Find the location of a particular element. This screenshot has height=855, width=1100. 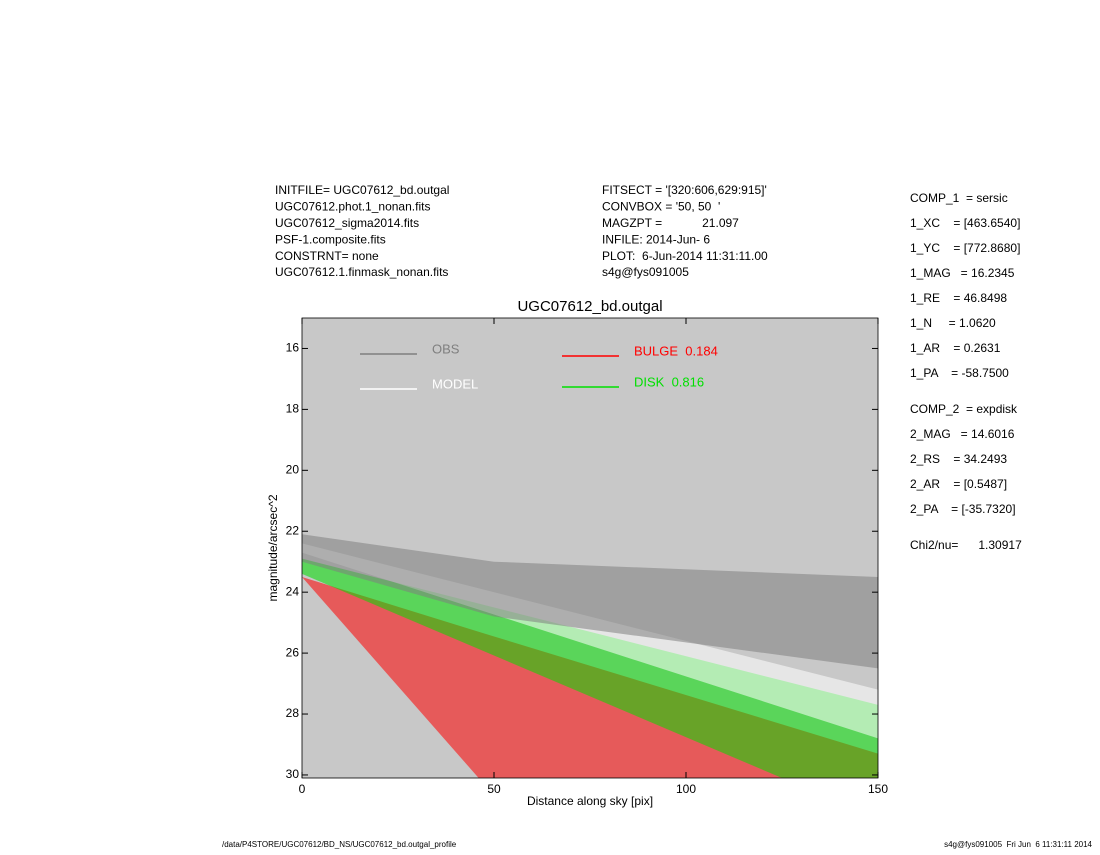

y-tick-label: 26 is located at coordinates (293, 652).